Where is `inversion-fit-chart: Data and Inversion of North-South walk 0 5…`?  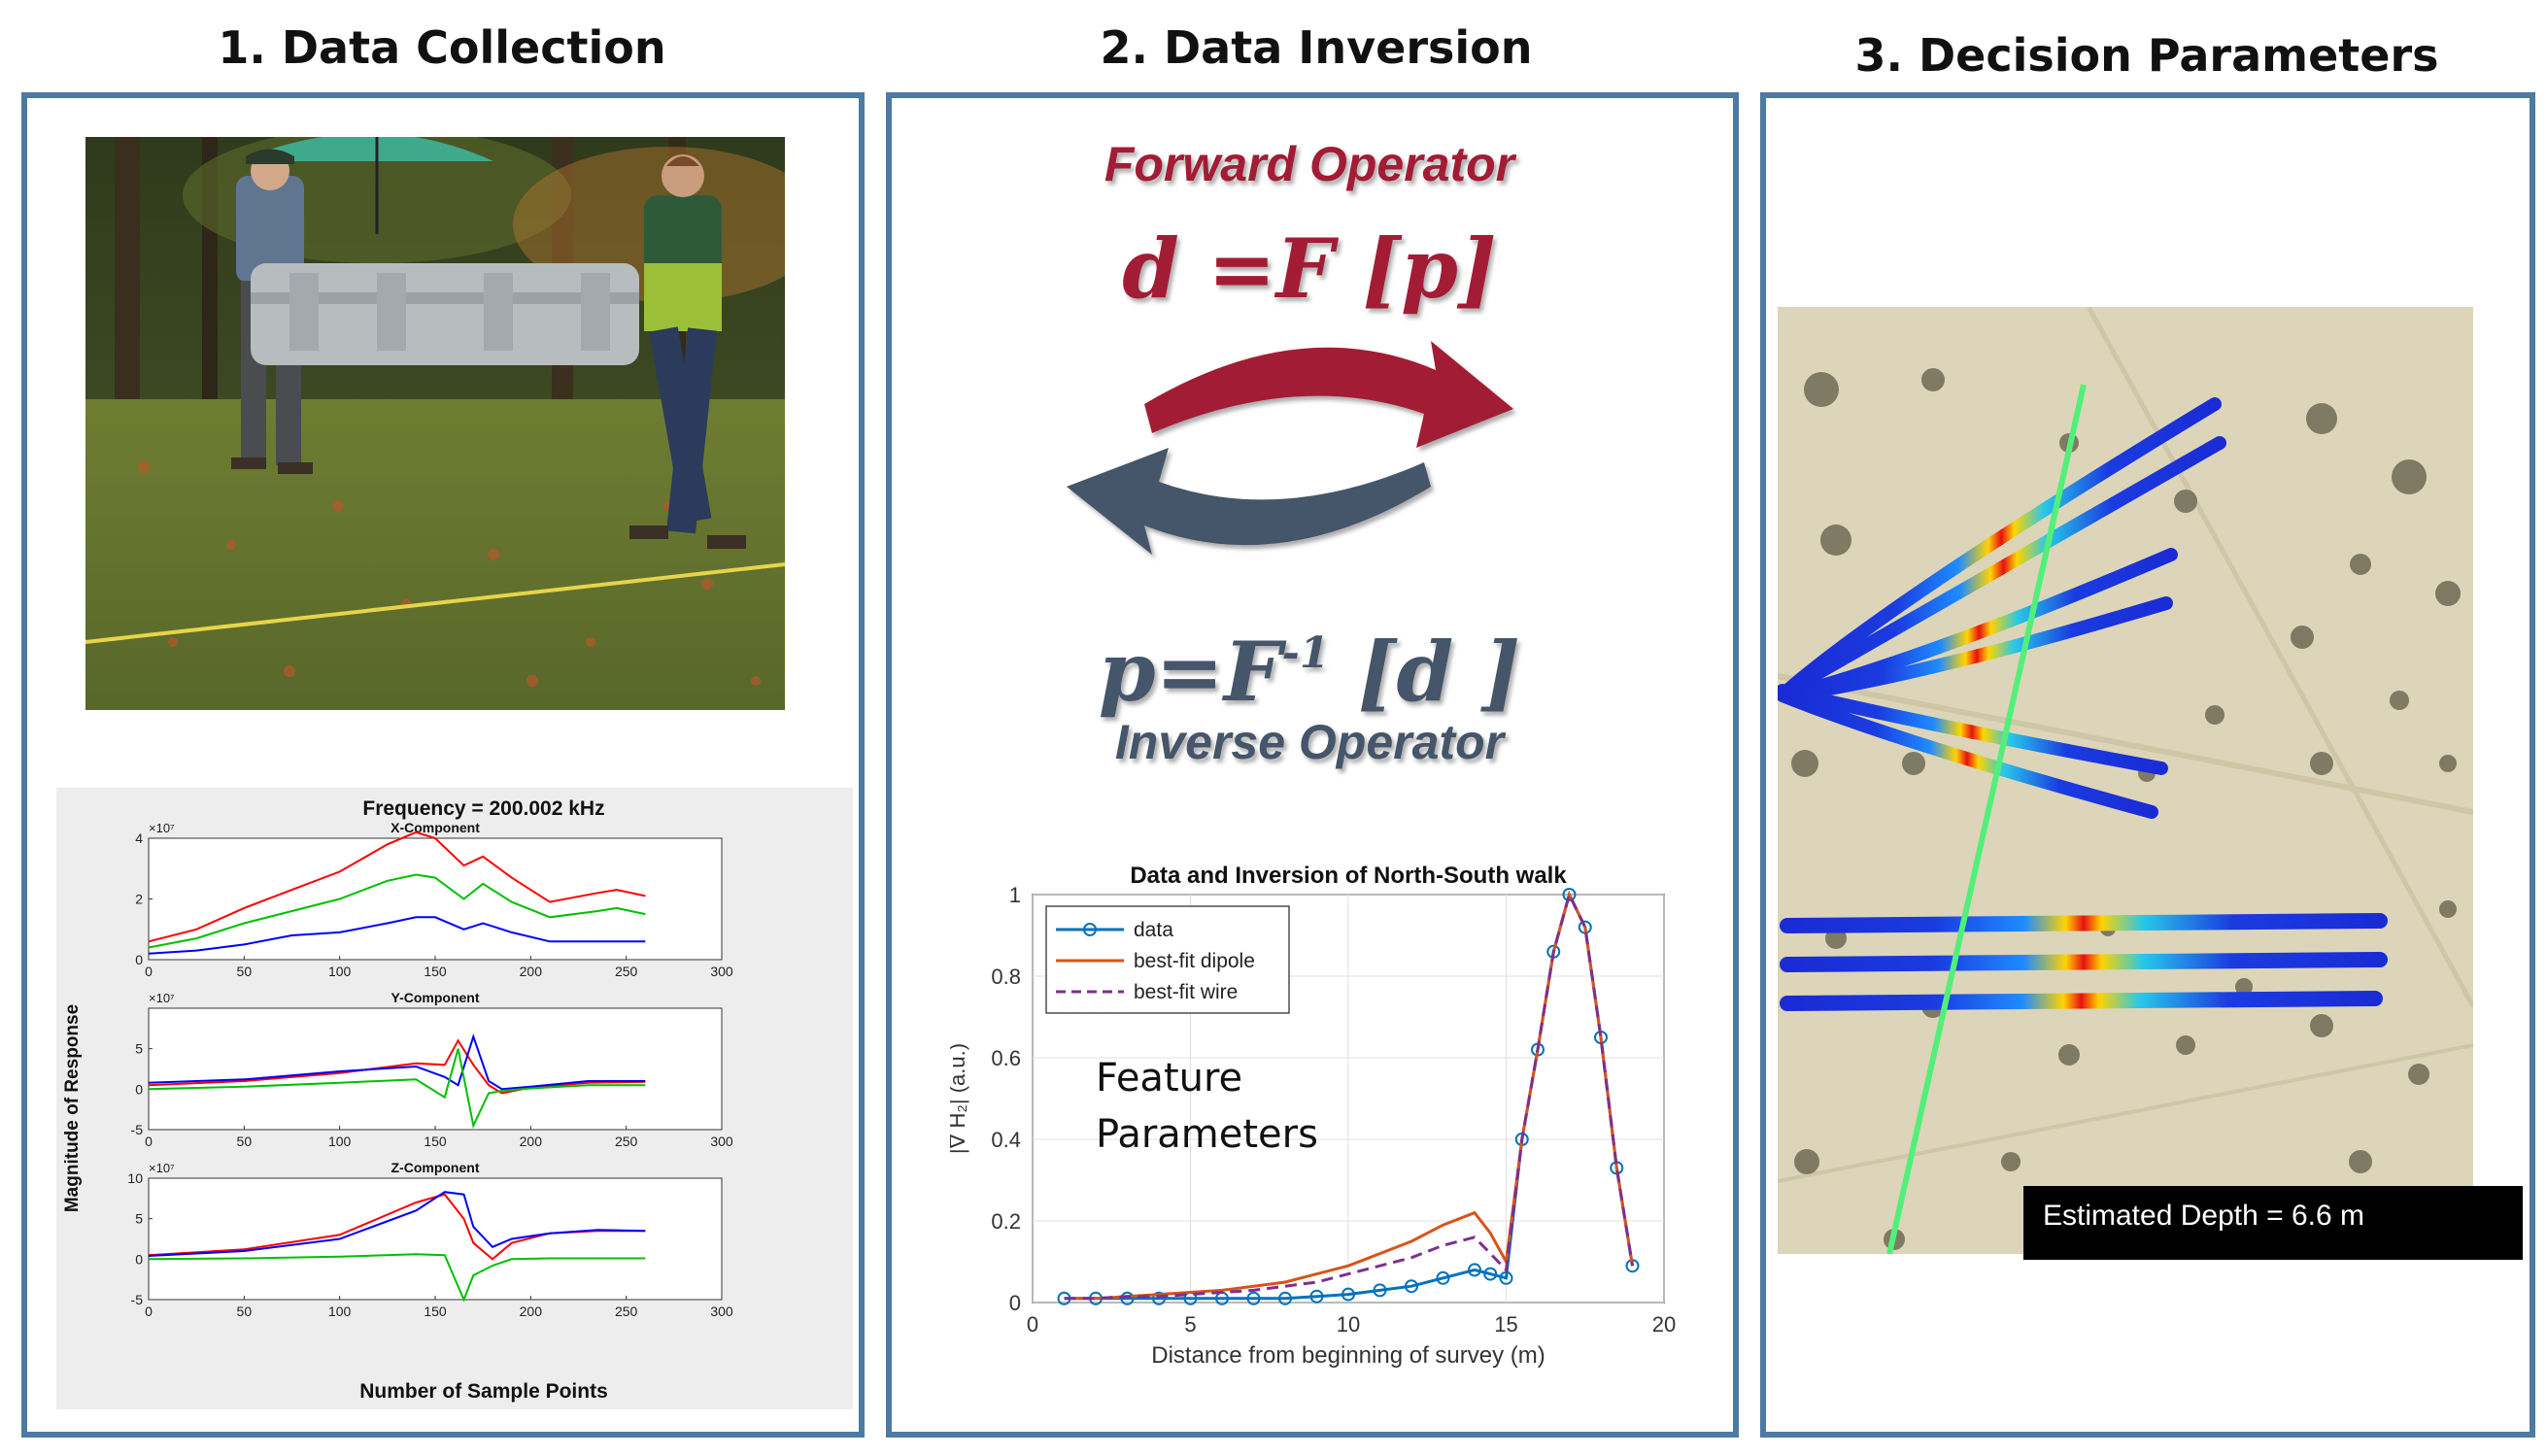
inversion-fit-chart: Data and Inversion of North-South walk 0 5… is located at coordinates (1329, 1128).